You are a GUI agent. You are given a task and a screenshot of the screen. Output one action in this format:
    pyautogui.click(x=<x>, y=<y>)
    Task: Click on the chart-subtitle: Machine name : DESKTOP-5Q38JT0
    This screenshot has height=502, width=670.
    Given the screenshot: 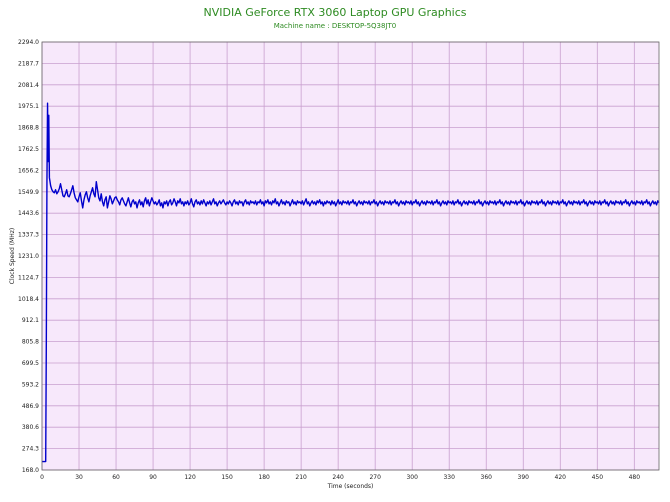 What is the action you would take?
    pyautogui.click(x=335, y=26)
    